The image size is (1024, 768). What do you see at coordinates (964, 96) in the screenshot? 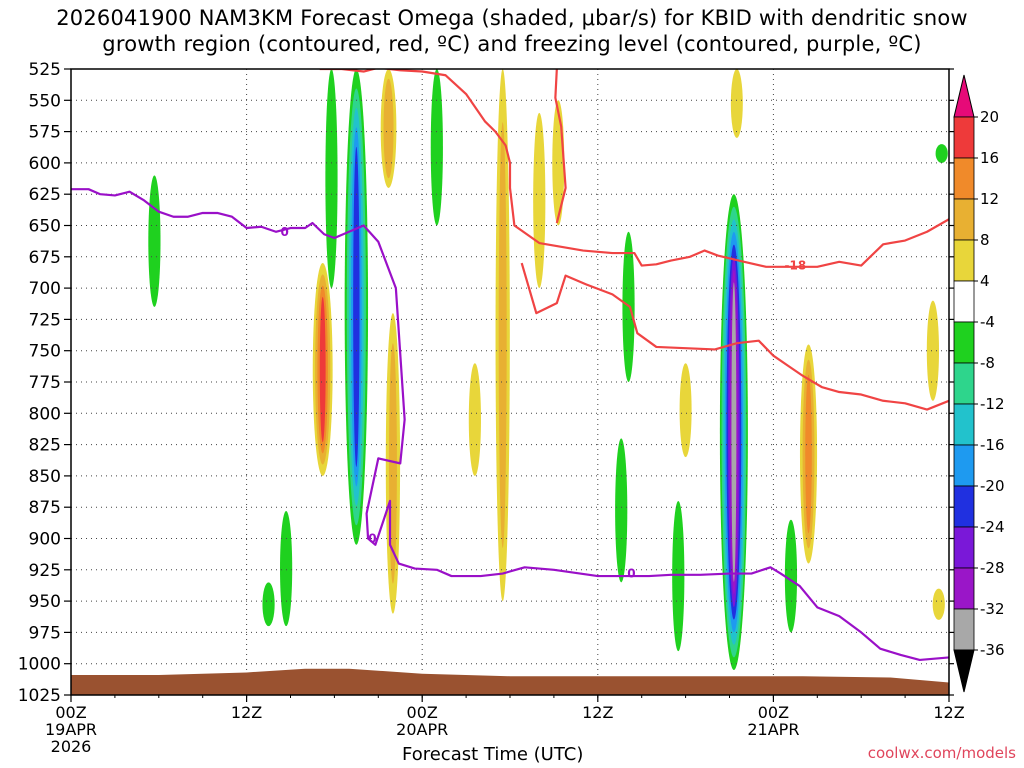
I see `colorbar-over-triangle` at bounding box center [964, 96].